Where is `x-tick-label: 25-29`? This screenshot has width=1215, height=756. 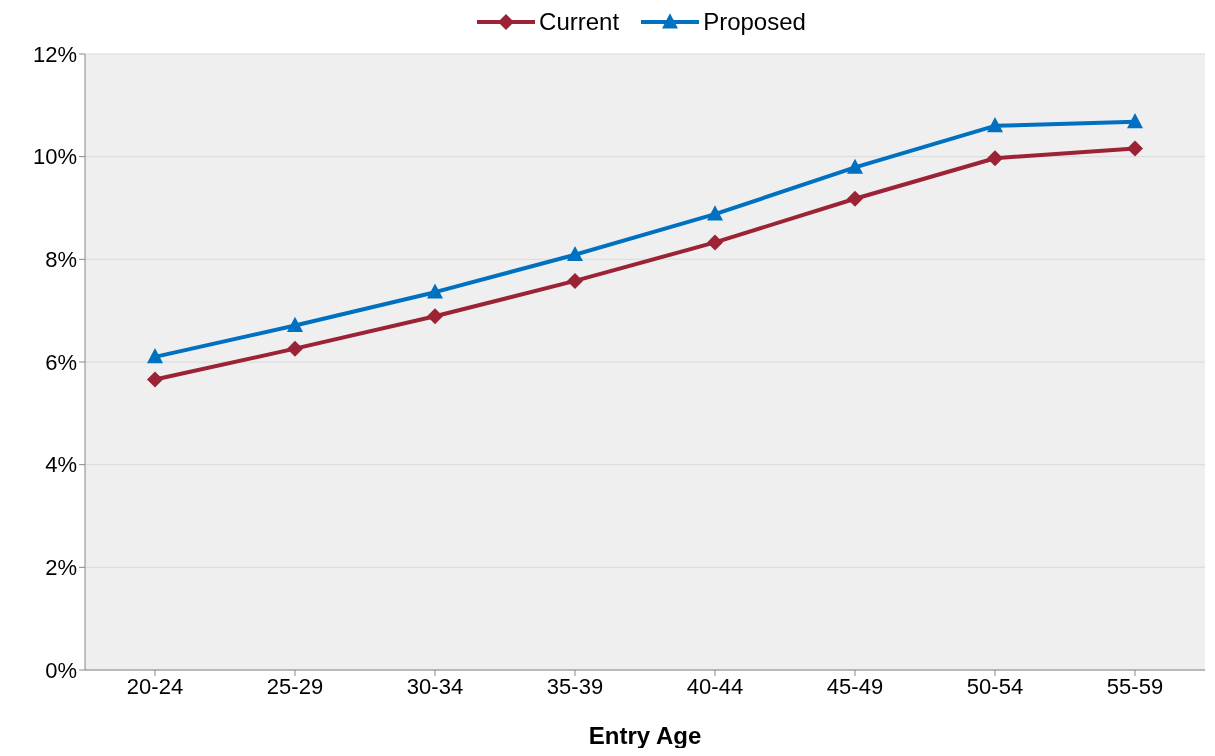
x-tick-label: 25-29 is located at coordinates (295, 686).